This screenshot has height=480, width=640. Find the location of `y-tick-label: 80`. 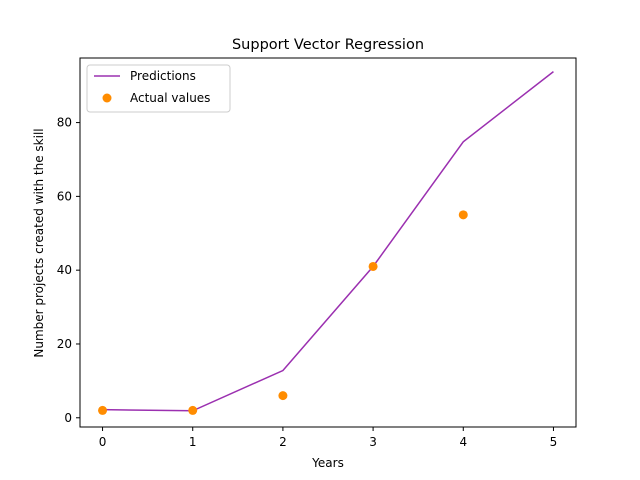

y-tick-label: 80 is located at coordinates (64, 123).